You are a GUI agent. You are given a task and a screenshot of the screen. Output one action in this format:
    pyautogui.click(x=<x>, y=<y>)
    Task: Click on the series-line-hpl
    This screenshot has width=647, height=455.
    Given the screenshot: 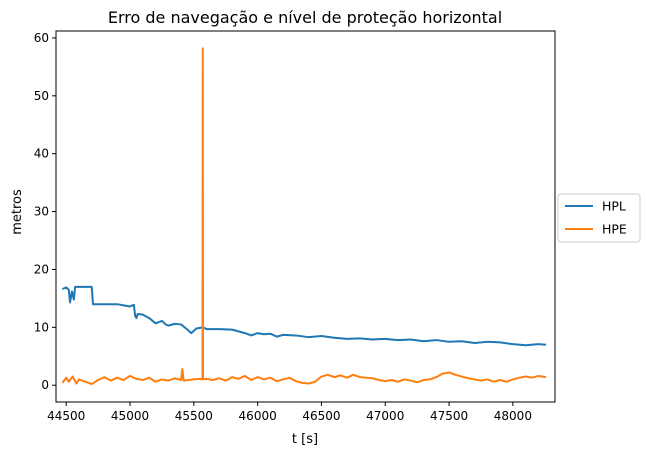 What is the action you would take?
    pyautogui.click(x=304, y=316)
    